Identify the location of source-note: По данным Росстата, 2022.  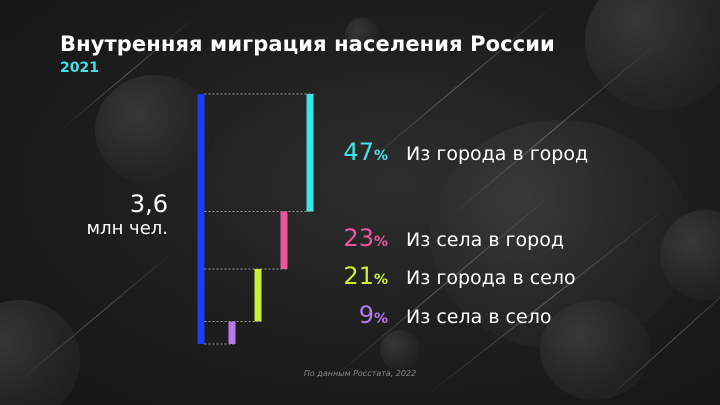
(360, 373).